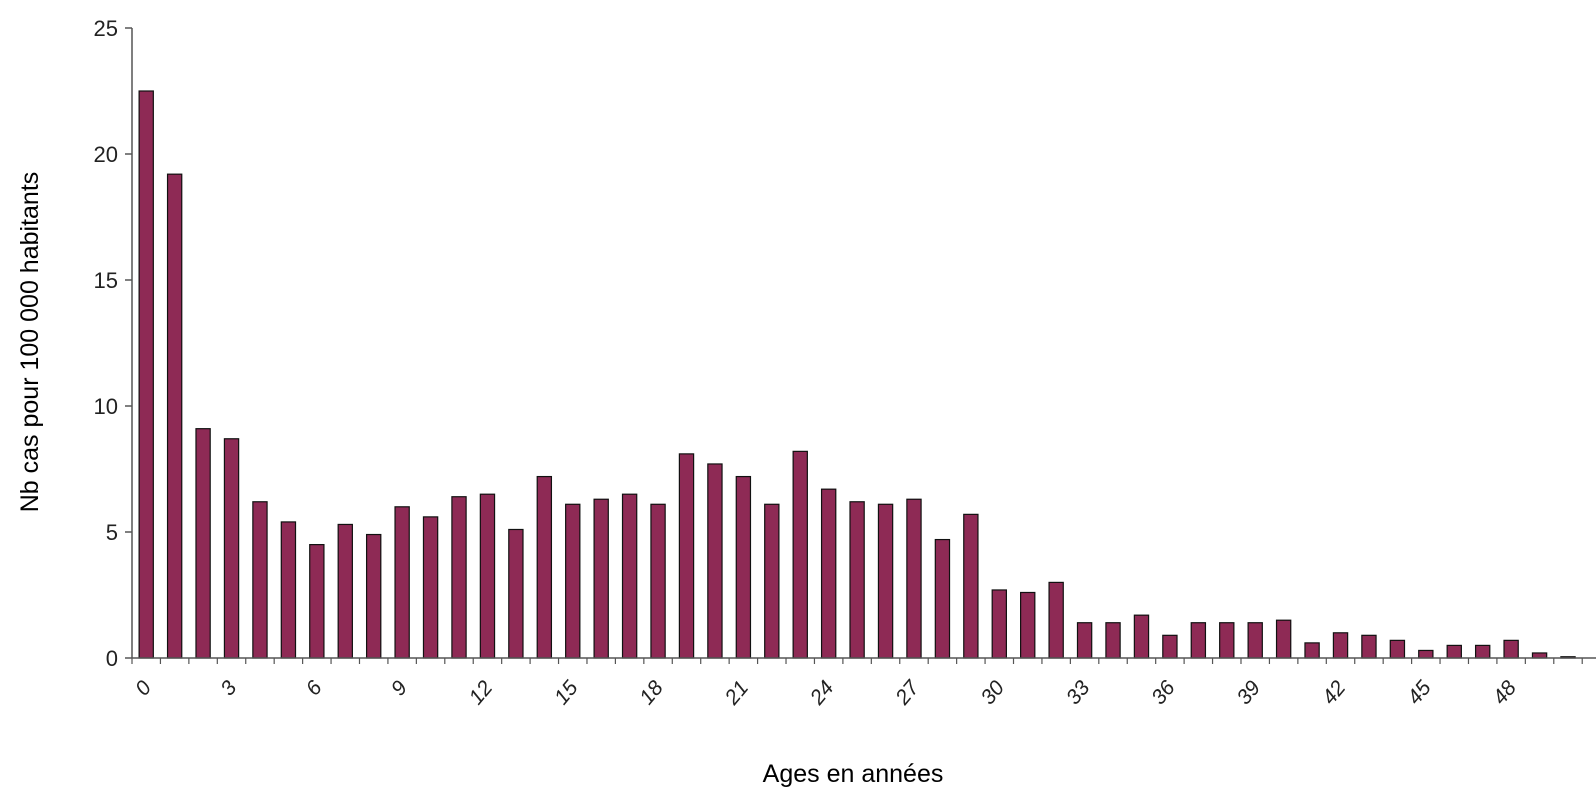  Describe the element at coordinates (143, 688) in the screenshot. I see `x-tick-label: 0` at that location.